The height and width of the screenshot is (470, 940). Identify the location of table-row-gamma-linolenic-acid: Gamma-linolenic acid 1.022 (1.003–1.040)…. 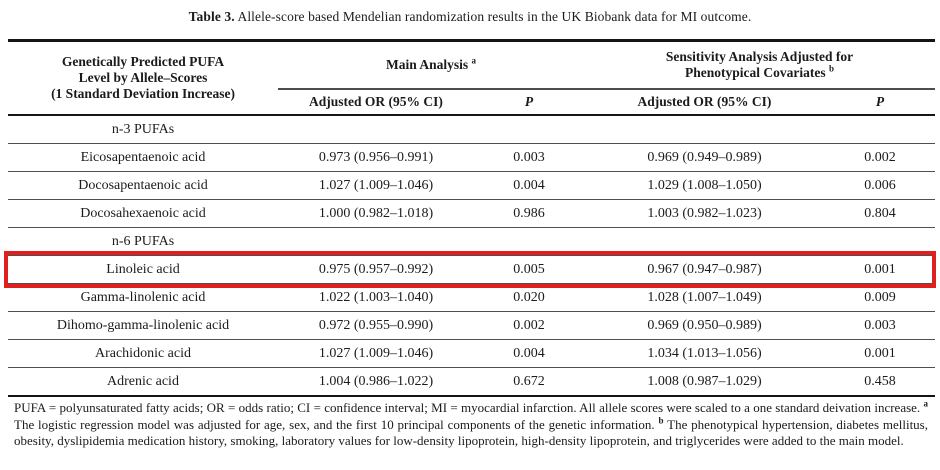
(471, 297).